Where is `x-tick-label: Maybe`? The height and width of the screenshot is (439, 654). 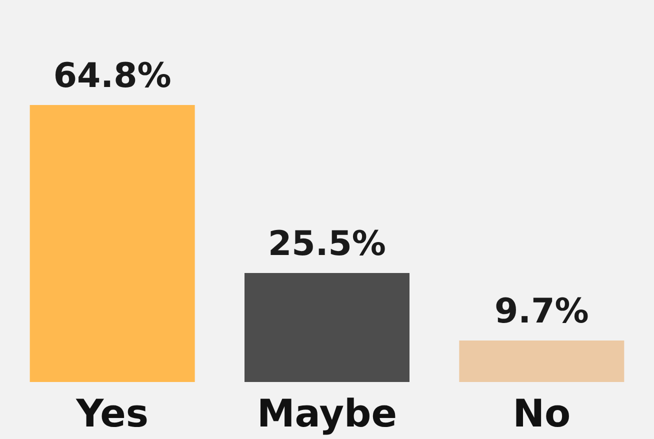
x-tick-label: Maybe is located at coordinates (327, 414).